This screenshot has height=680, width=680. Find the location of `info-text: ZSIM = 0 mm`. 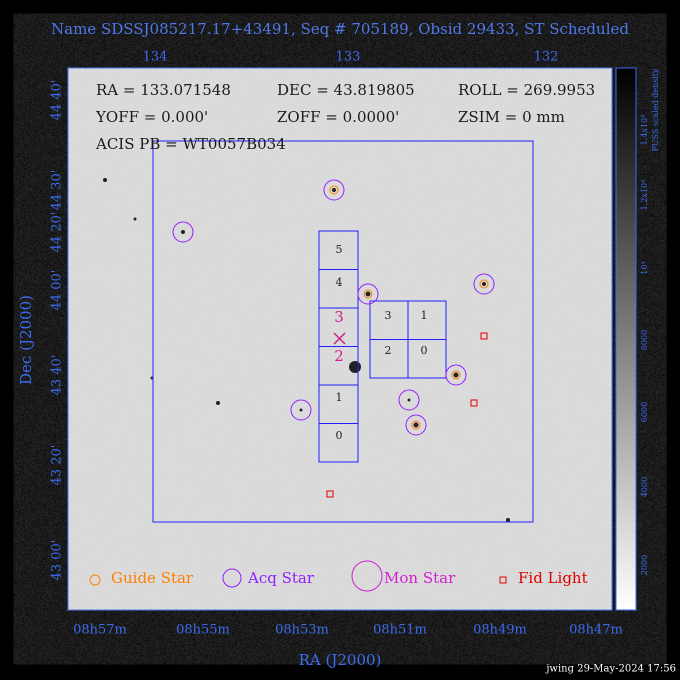

info-text: ZSIM = 0 mm is located at coordinates (511, 117).